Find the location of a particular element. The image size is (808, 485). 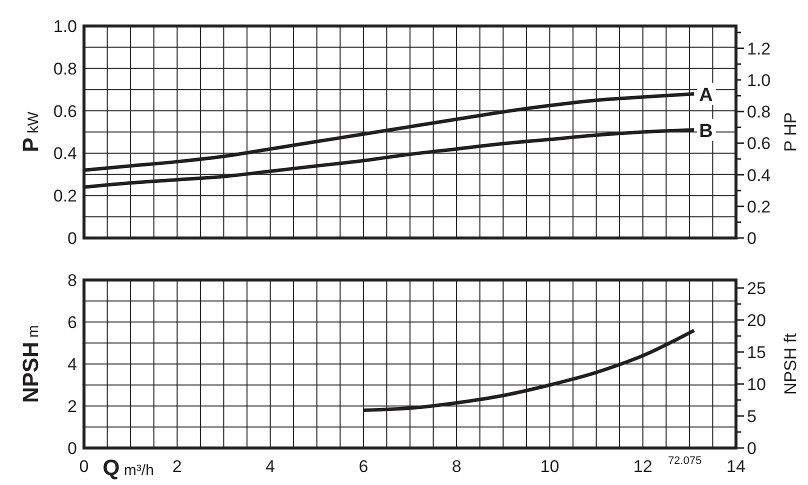

y2-tick-label: 1.2 is located at coordinates (759, 48).